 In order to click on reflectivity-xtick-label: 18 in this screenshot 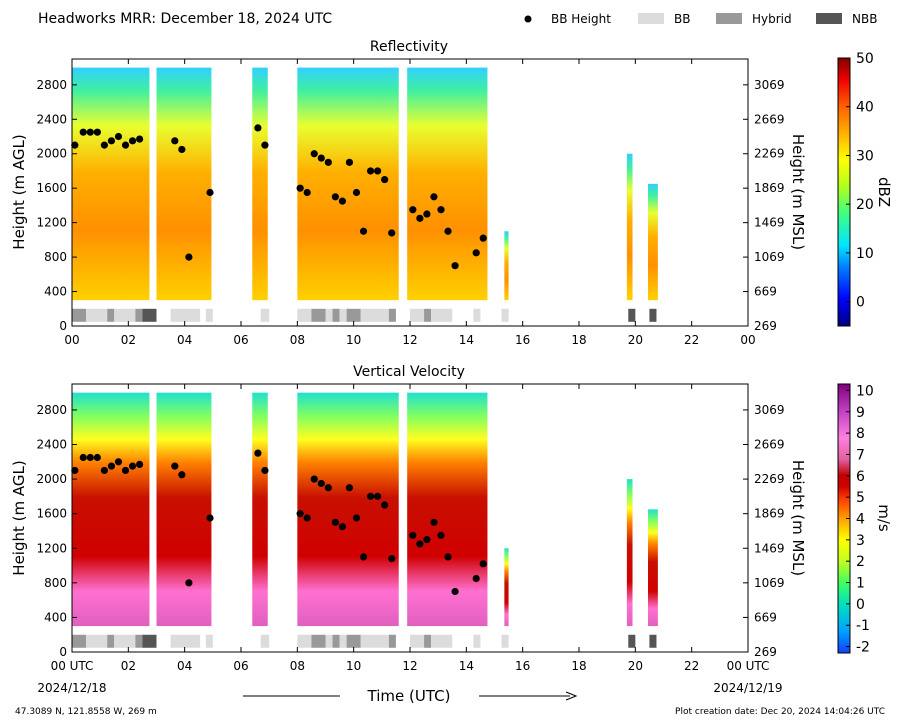, I will do `click(578, 340)`.